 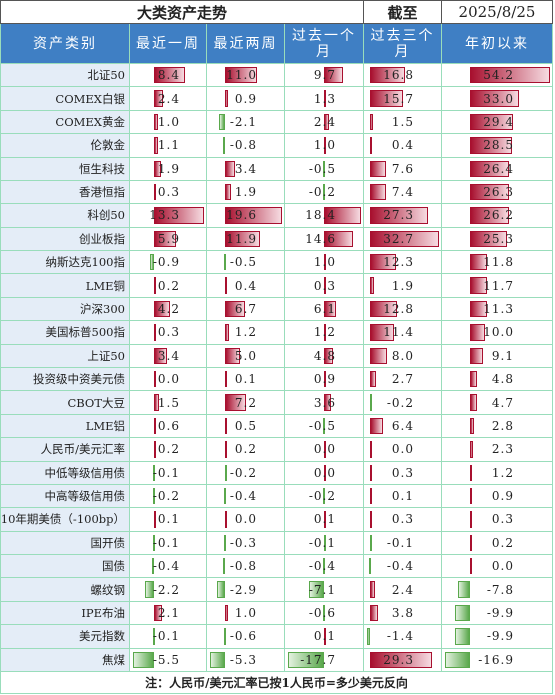 What do you see at coordinates (496, 659) in the screenshot?
I see `value-text: -16.9` at bounding box center [496, 659].